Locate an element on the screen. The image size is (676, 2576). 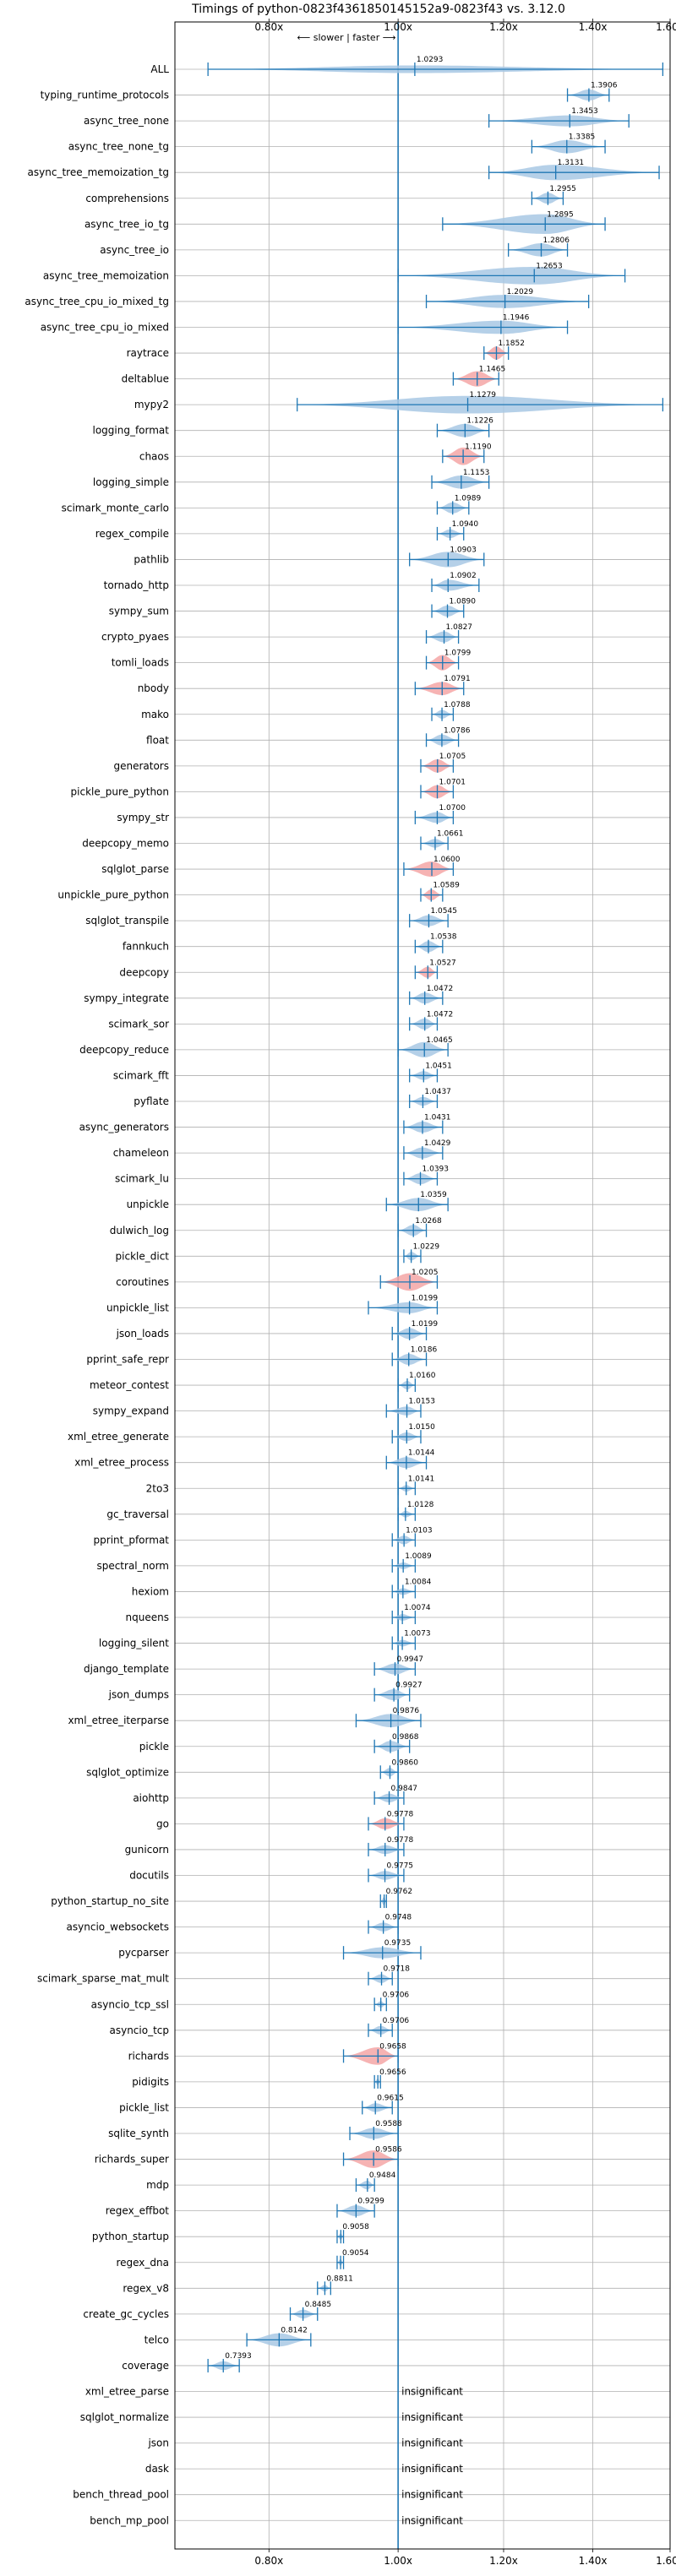
benchmark-label: aiohttp is located at coordinates (151, 1798).